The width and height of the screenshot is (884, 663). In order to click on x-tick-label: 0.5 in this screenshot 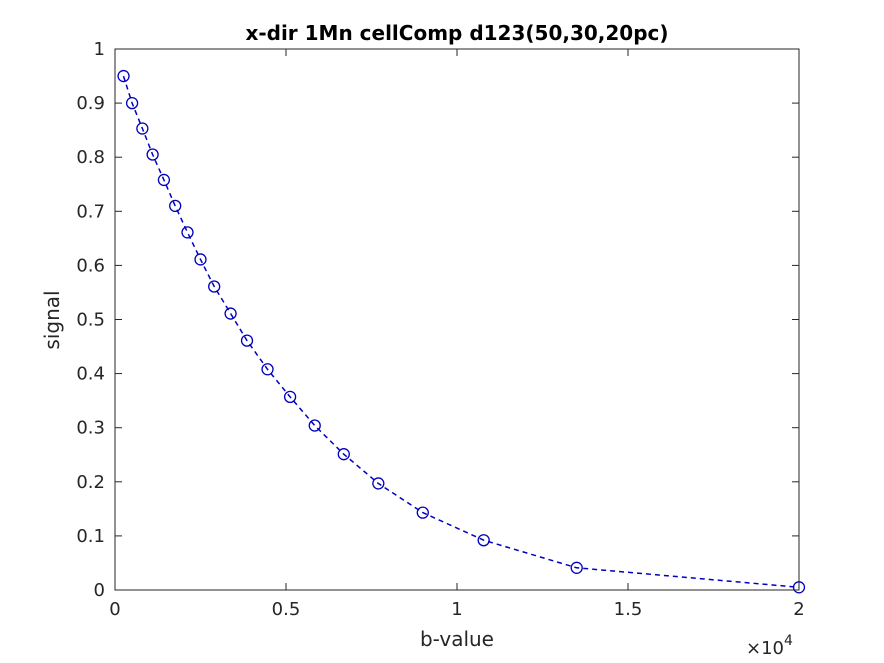, I will do `click(286, 609)`.